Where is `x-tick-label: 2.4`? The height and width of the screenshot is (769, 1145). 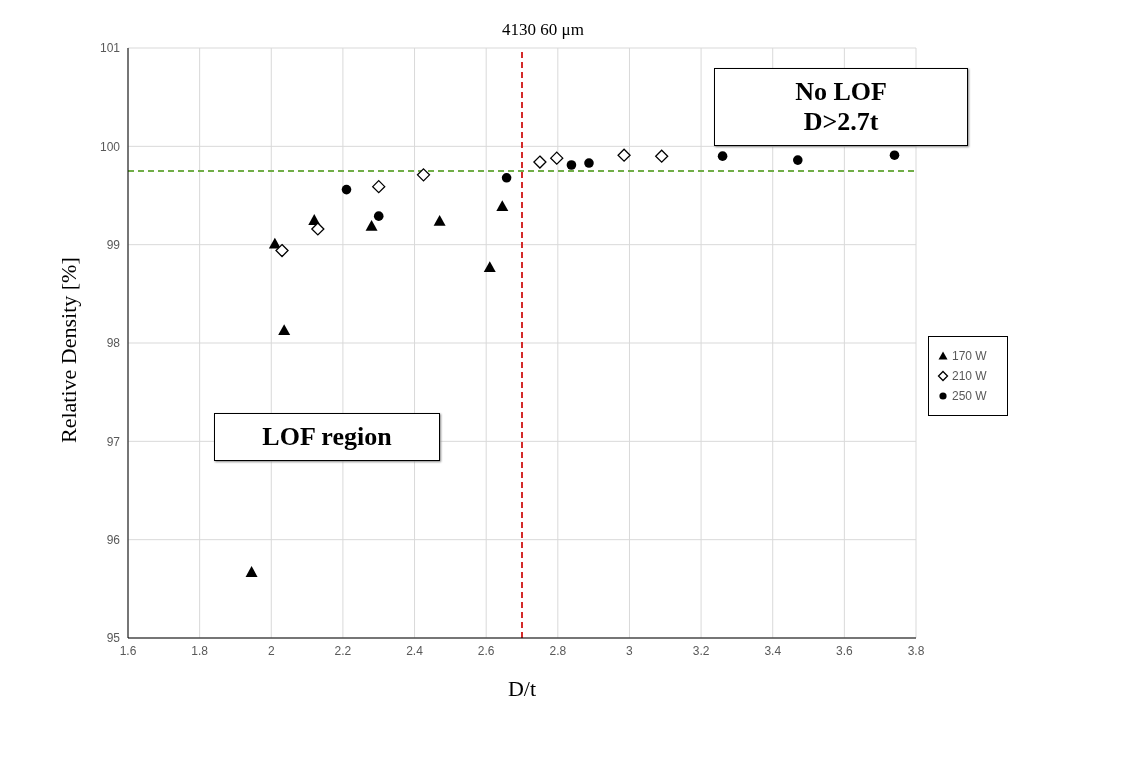 x-tick-label: 2.4 is located at coordinates (415, 650).